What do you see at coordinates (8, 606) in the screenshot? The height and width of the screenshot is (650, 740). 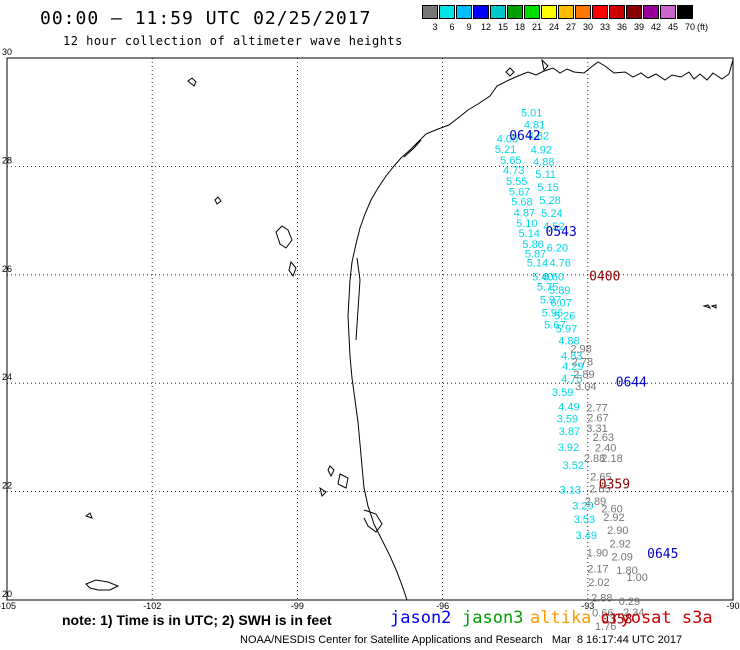 I see `longitude-label: -105` at bounding box center [8, 606].